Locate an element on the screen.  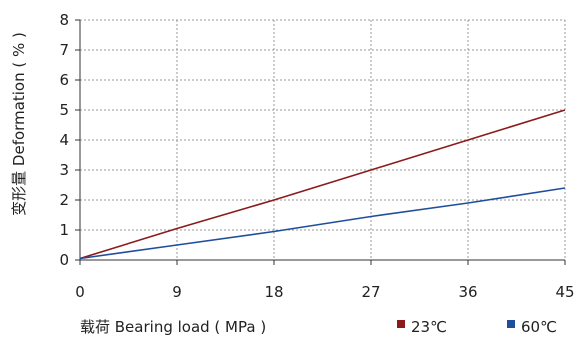
y-tick-label: 6 is located at coordinates (64, 80).